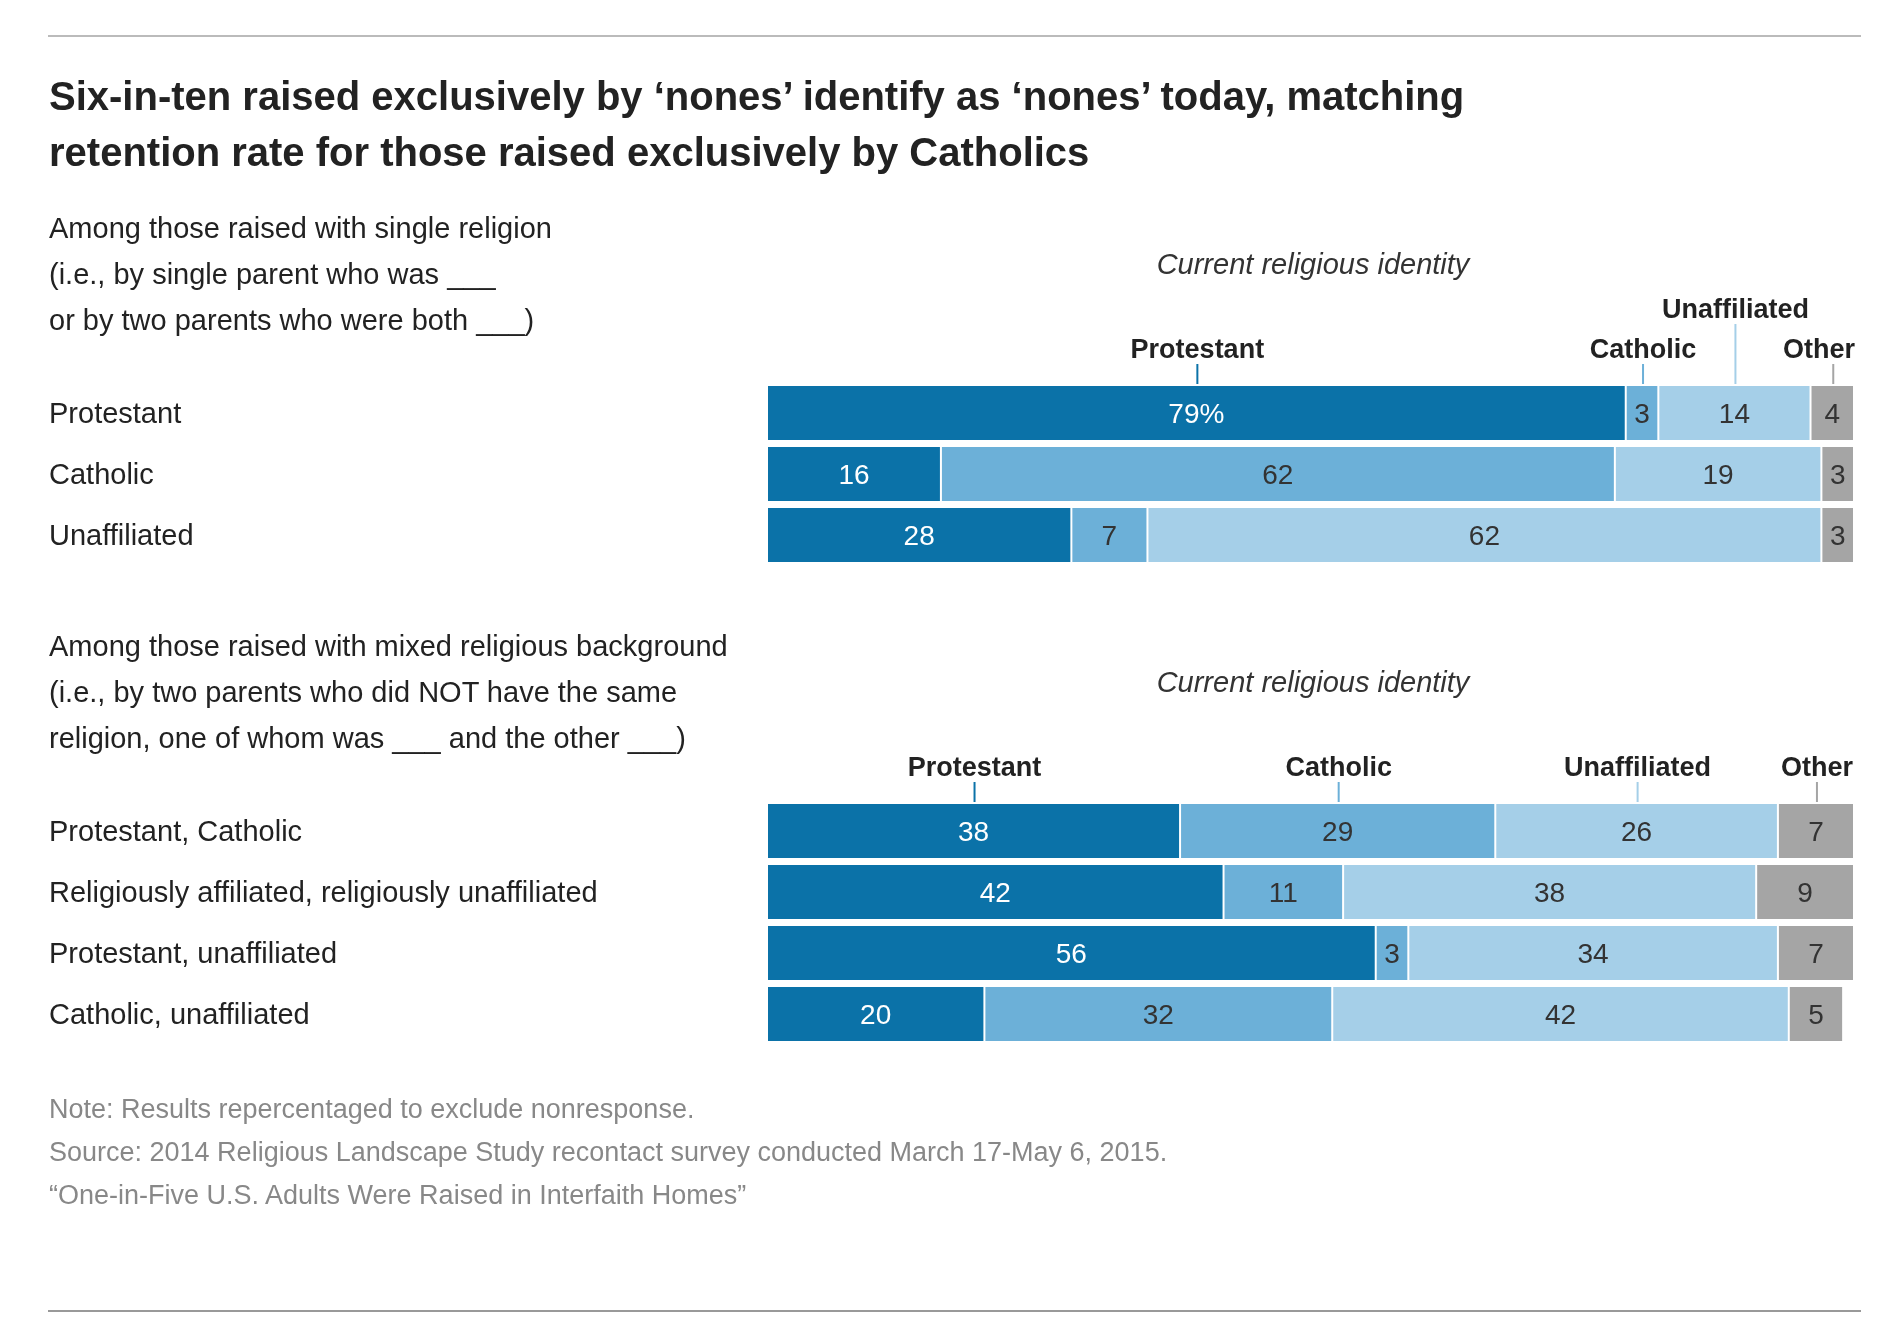  I want to click on text: Among those raised with mixed religious background (i.e., by two parents who did NOT have the same religion, one of whom was ___ and the other ___), so click(388, 692).